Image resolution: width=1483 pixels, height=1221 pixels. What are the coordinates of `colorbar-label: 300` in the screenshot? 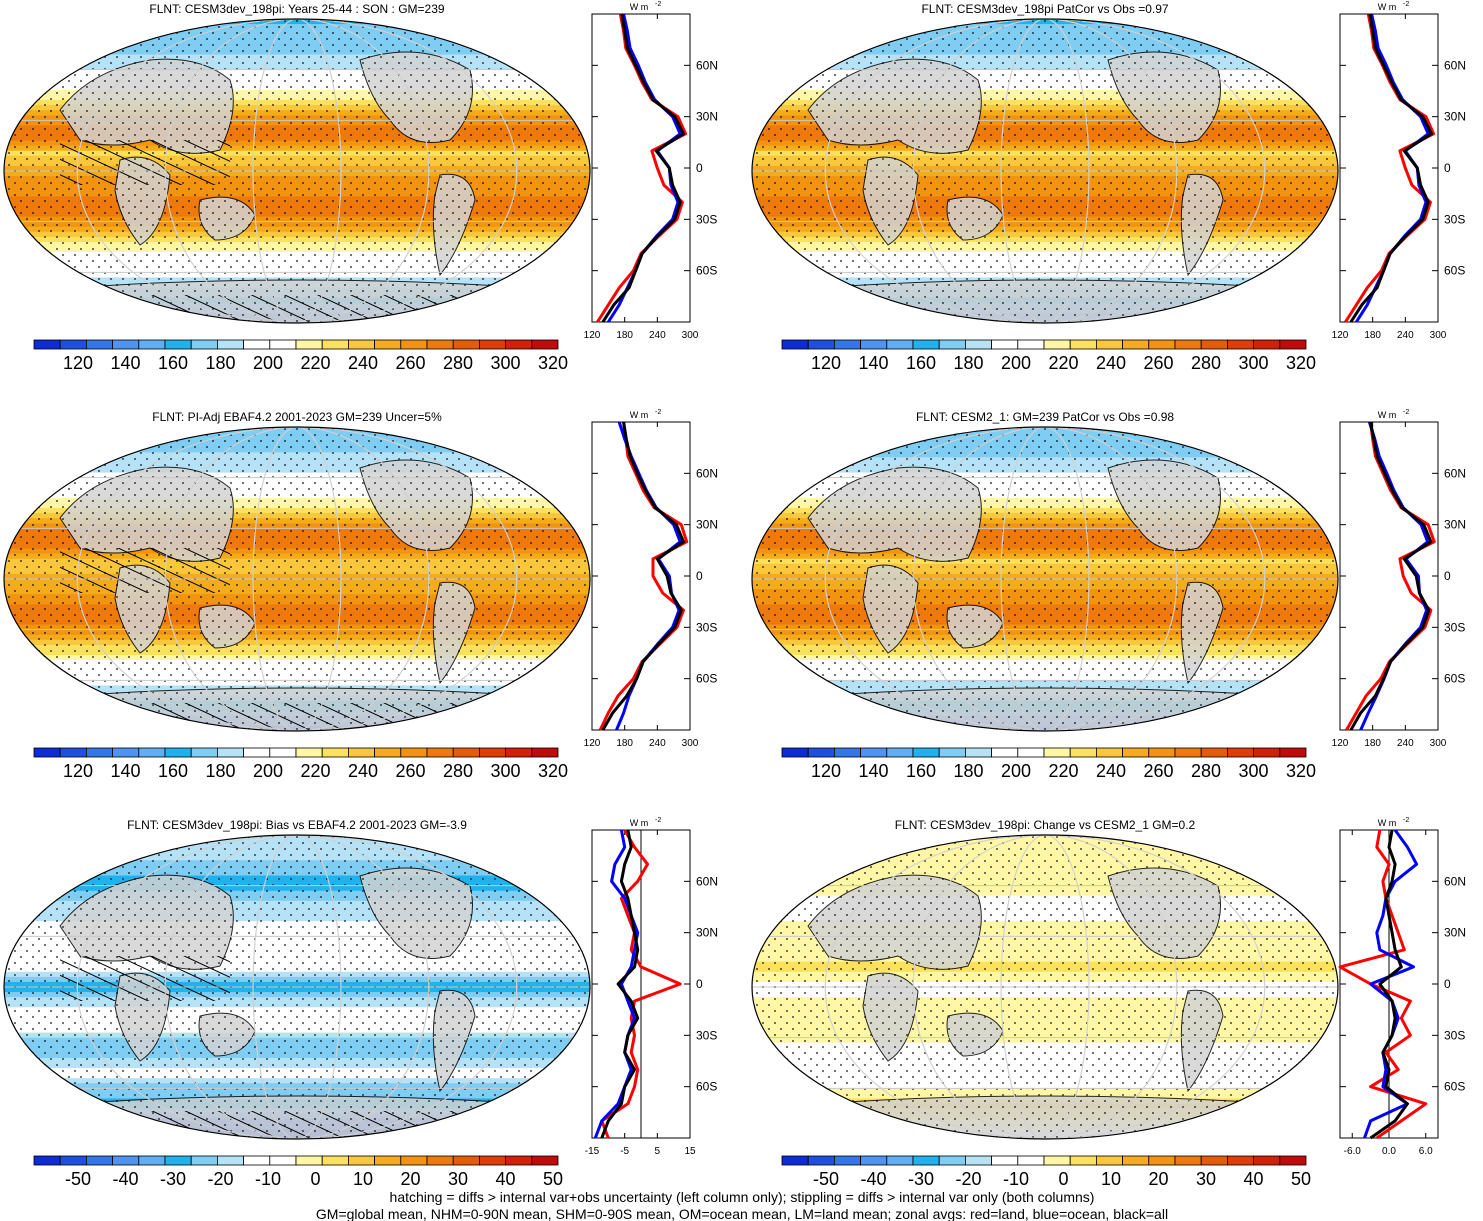 It's located at (505, 363).